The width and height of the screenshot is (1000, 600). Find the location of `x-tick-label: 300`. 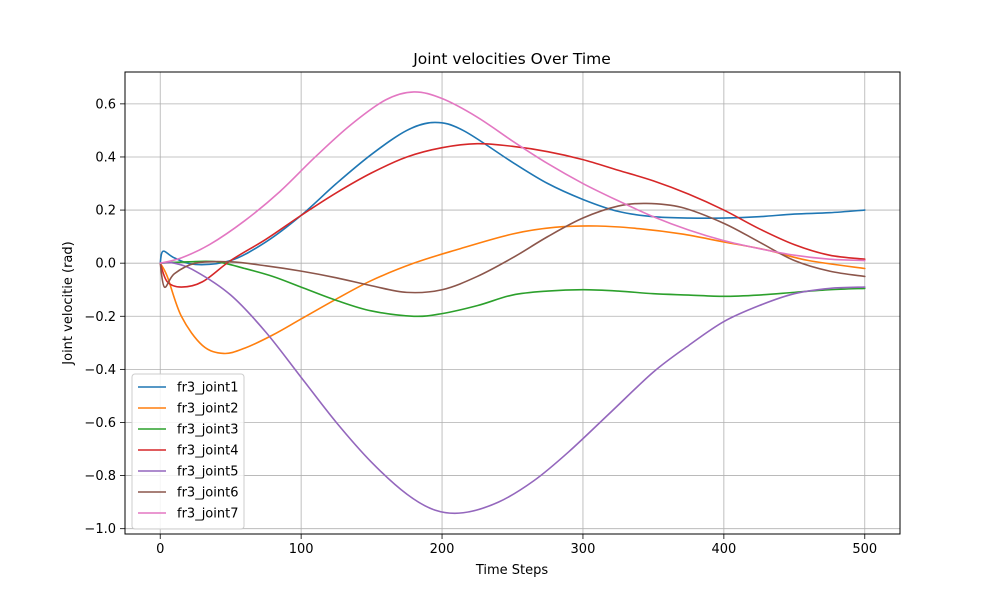

x-tick-label: 300 is located at coordinates (583, 549).